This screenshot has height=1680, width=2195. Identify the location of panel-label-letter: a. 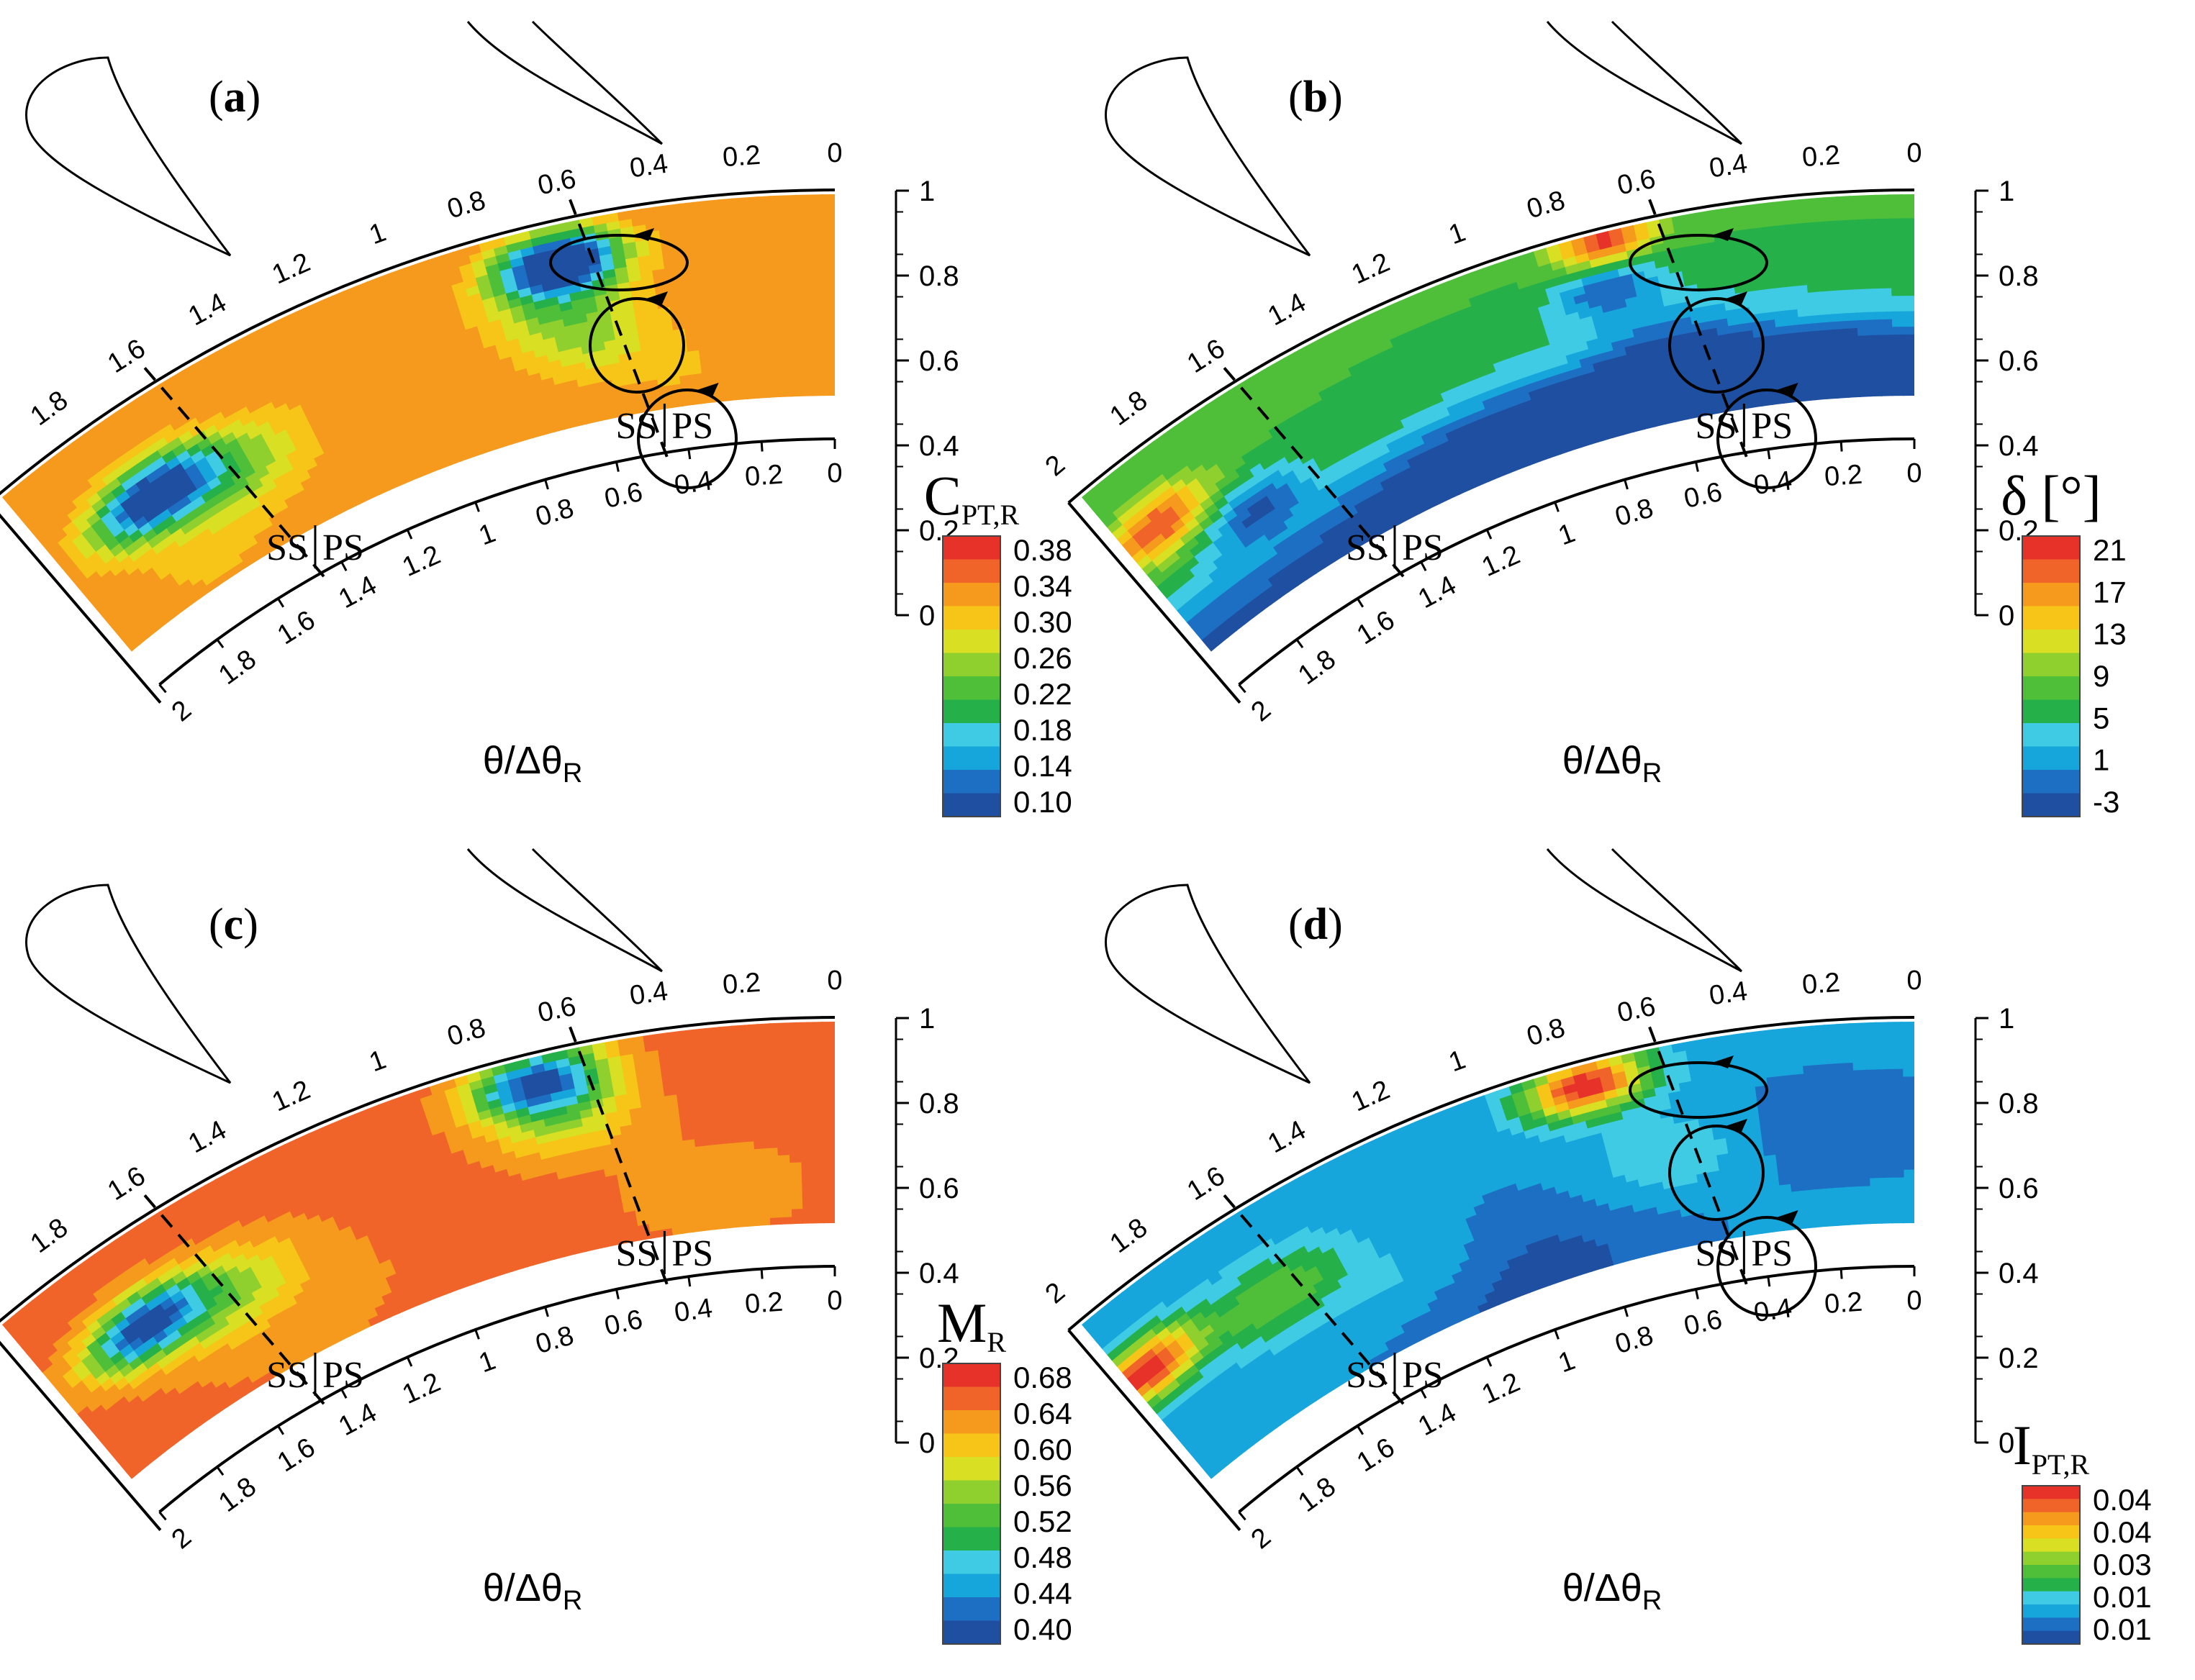
(235, 97).